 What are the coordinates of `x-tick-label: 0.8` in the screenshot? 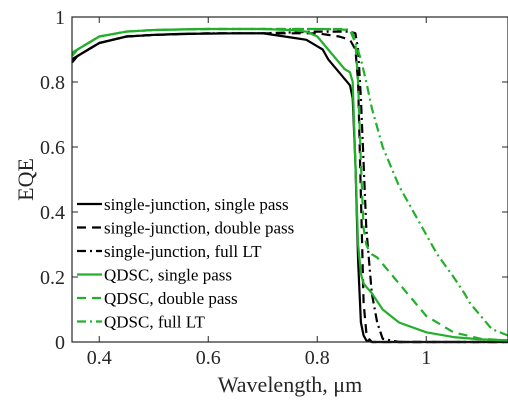 It's located at (317, 358).